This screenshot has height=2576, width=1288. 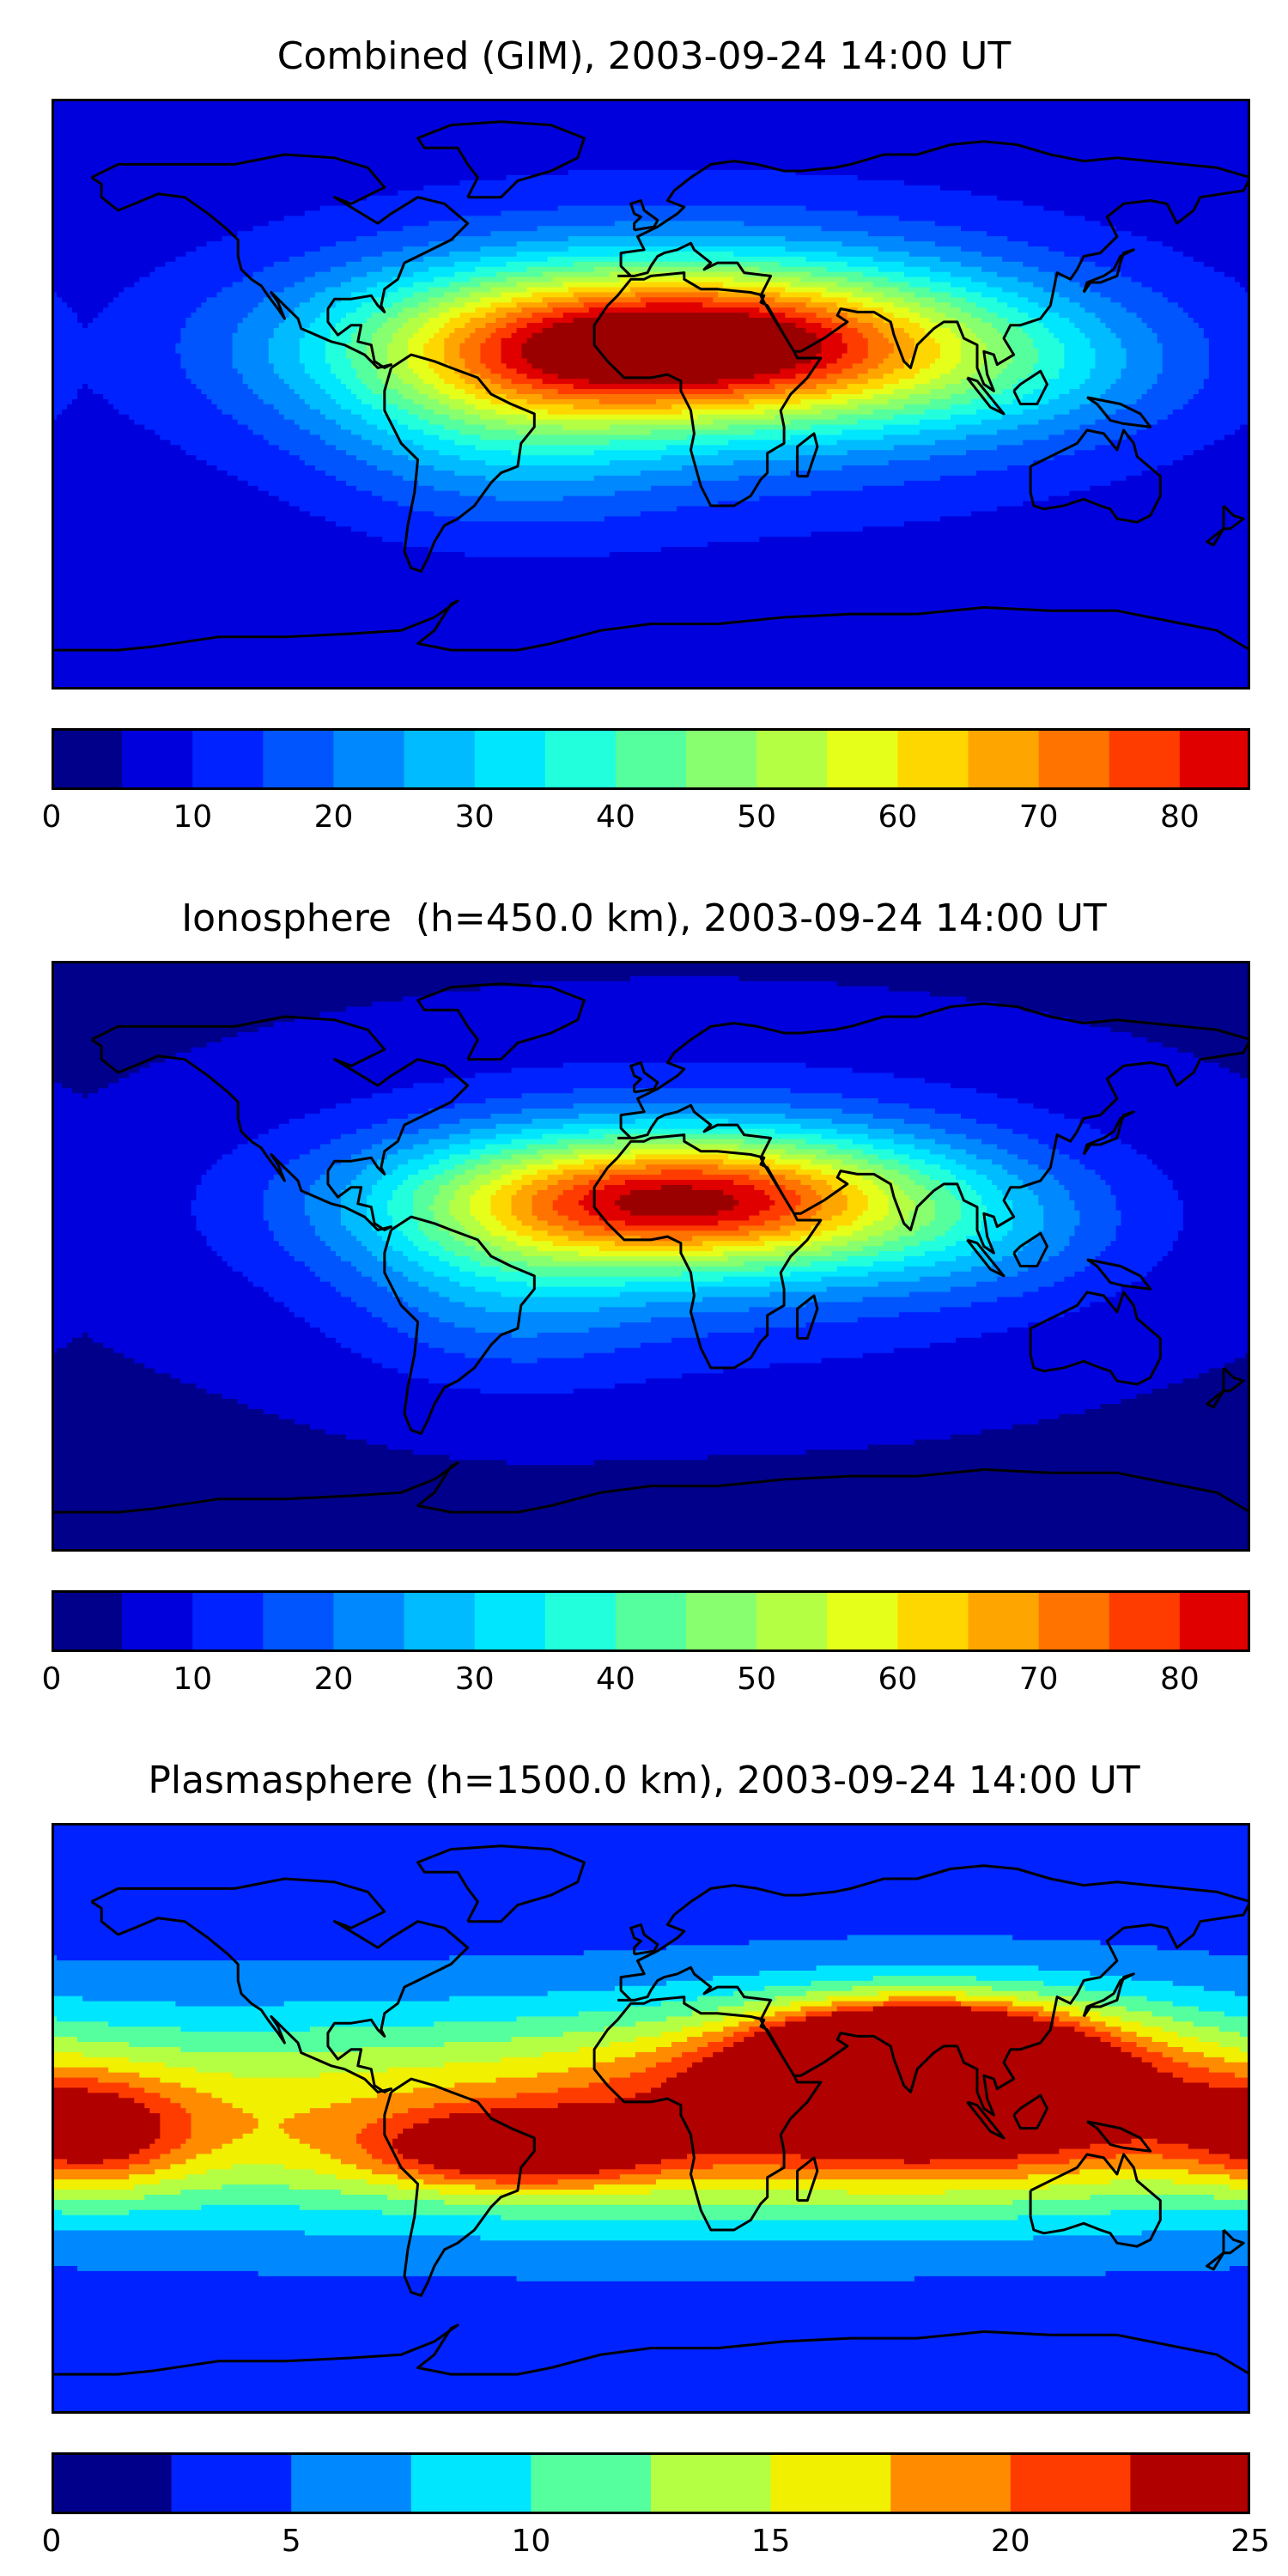 What do you see at coordinates (291, 2541) in the screenshot?
I see `colorbar-tick-label: 5` at bounding box center [291, 2541].